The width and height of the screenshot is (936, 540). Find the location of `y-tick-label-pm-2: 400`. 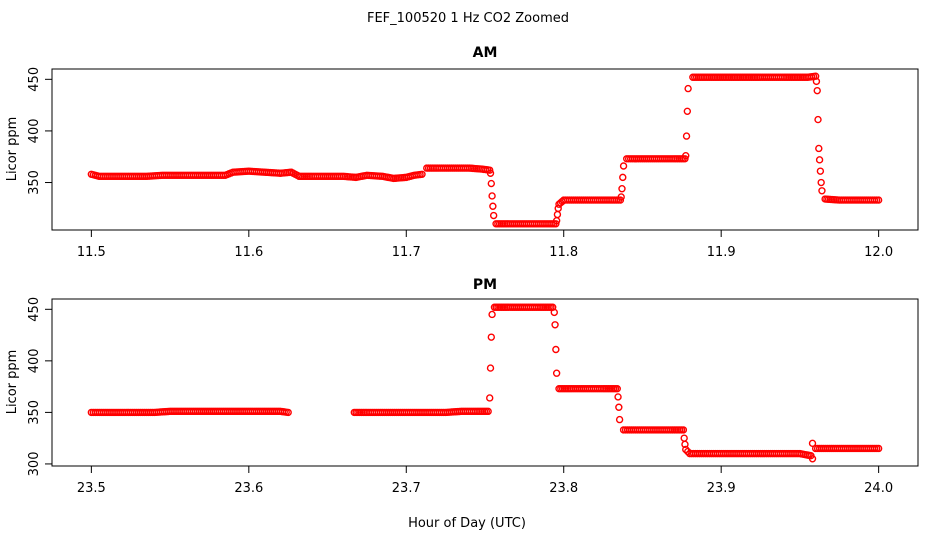

y-tick-label-pm-2: 400 is located at coordinates (34, 360).